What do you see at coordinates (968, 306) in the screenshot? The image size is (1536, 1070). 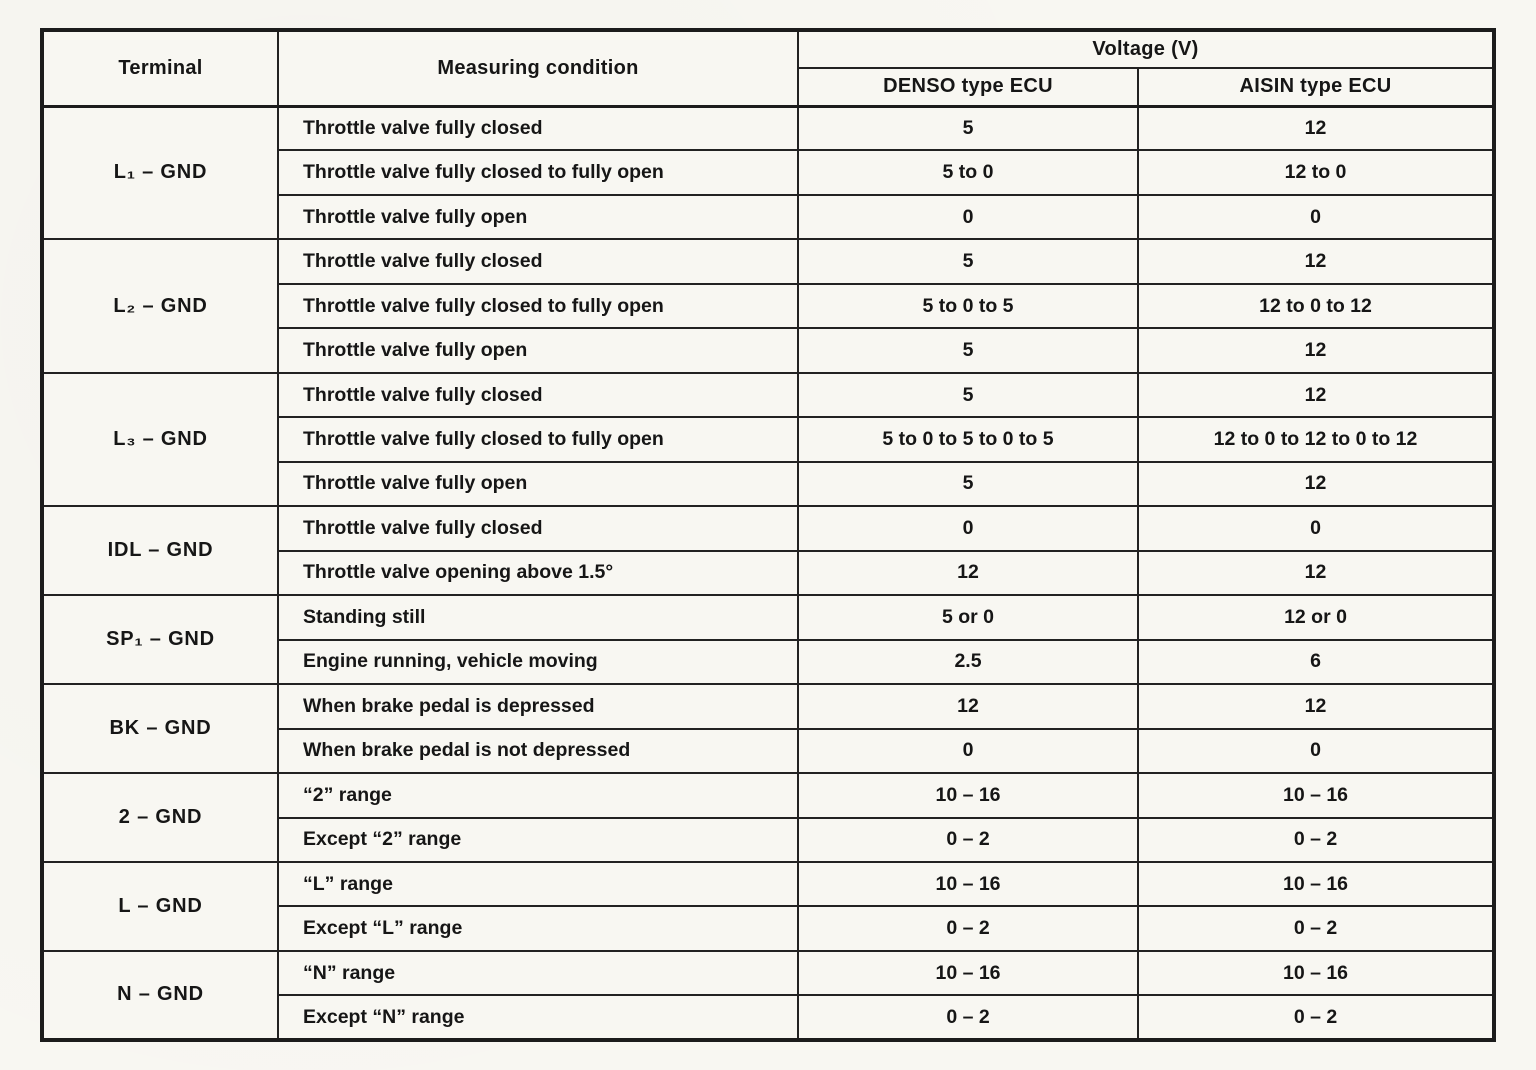 I see `denso-voltage-cell: 5 to 0 to 5` at bounding box center [968, 306].